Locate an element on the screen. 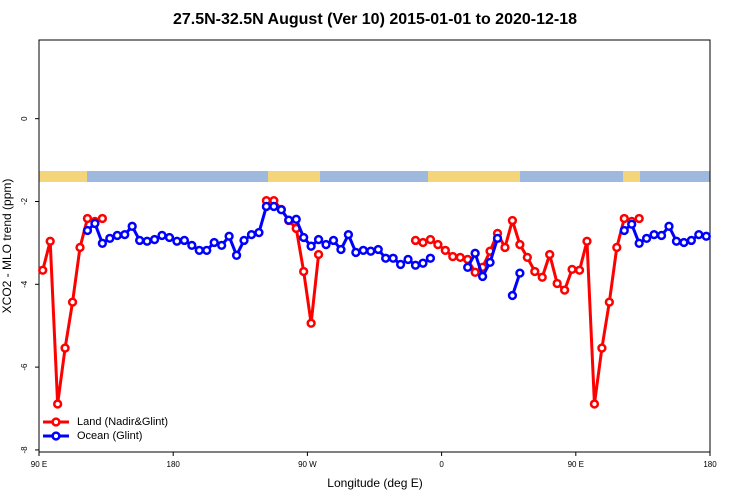  x-tick-label: 90 E is located at coordinates (576, 464).